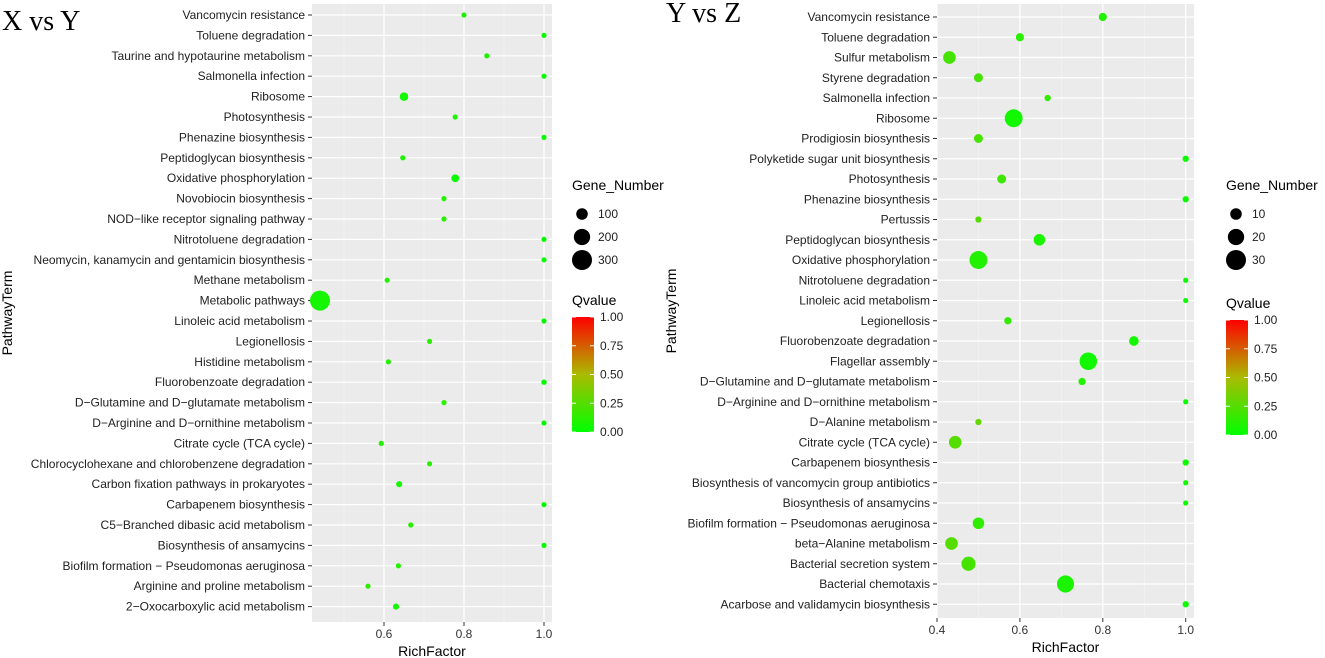 The height and width of the screenshot is (658, 1325). Describe the element at coordinates (608, 237) in the screenshot. I see `size-legend-label: 200` at that location.